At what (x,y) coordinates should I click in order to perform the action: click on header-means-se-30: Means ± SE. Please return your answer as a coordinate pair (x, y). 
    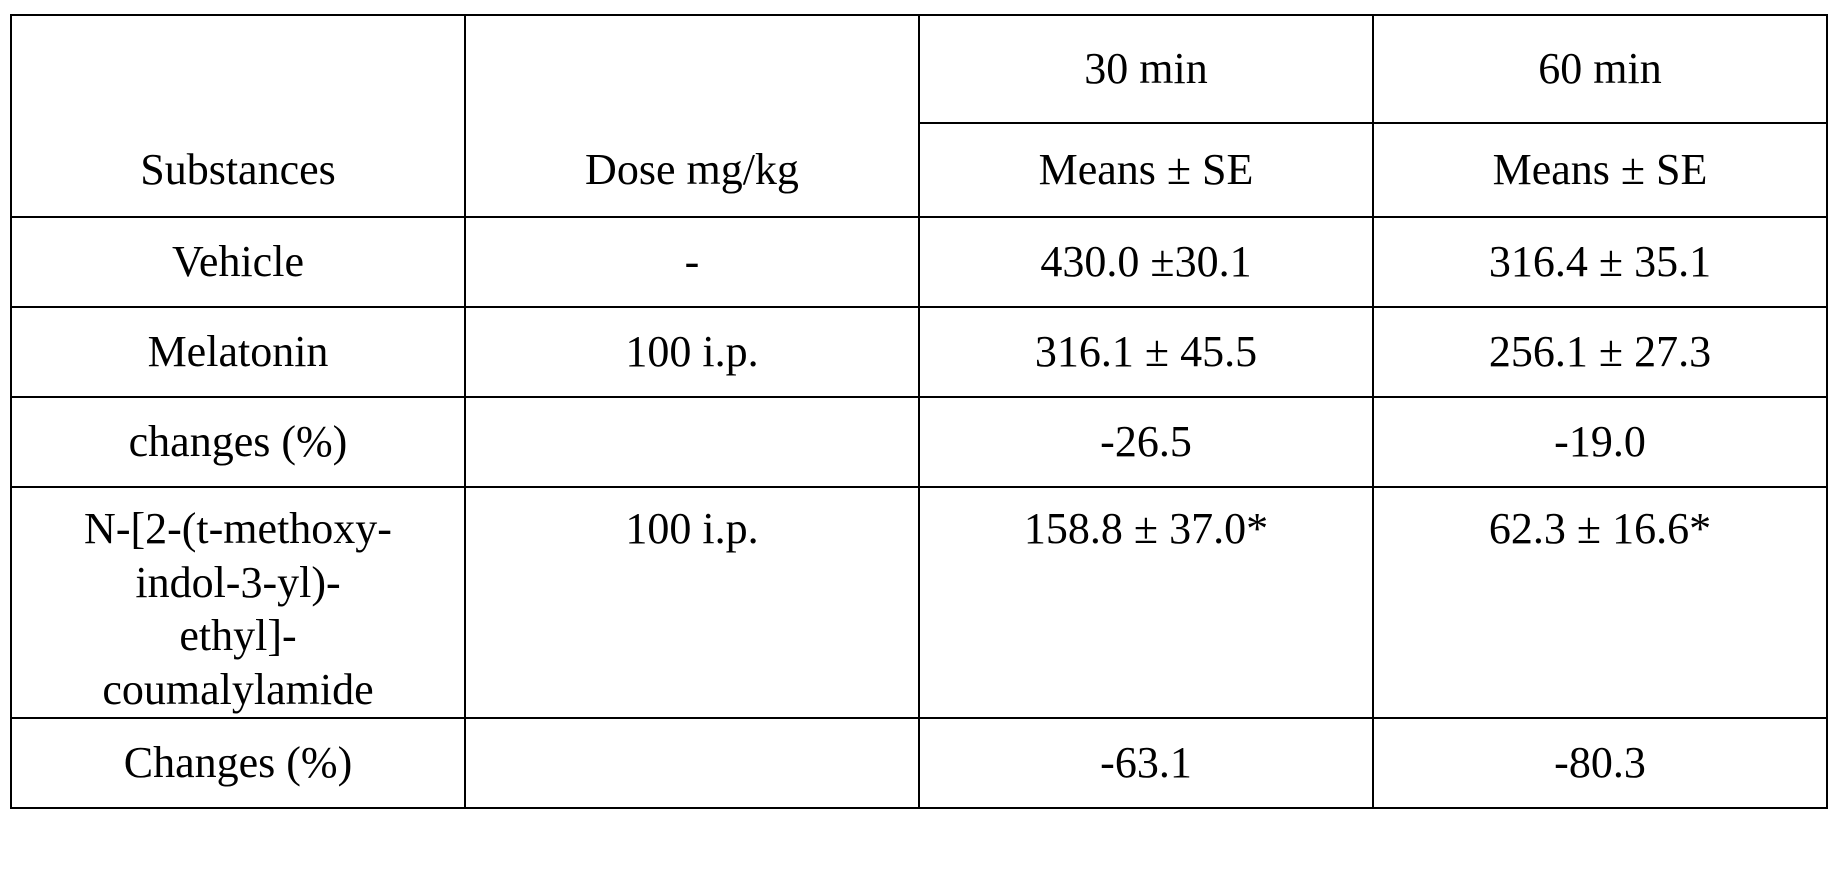
    Looking at the image, I should click on (1146, 170).